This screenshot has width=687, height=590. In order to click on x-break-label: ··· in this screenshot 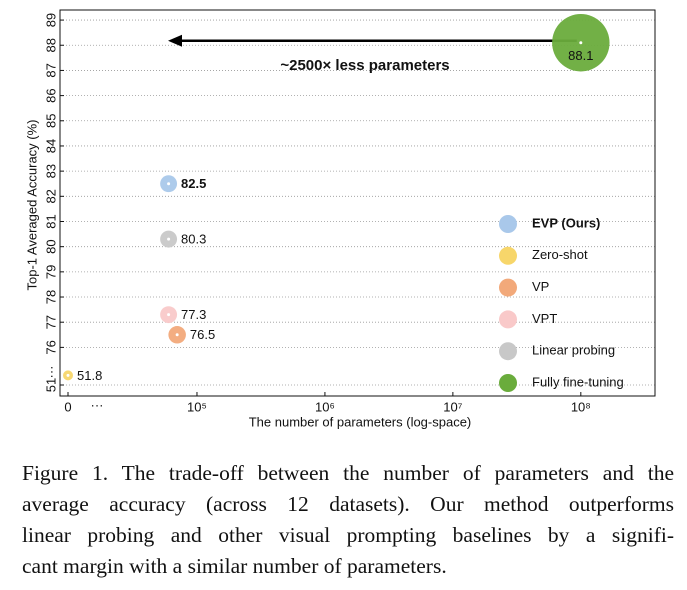, I will do `click(97, 404)`.